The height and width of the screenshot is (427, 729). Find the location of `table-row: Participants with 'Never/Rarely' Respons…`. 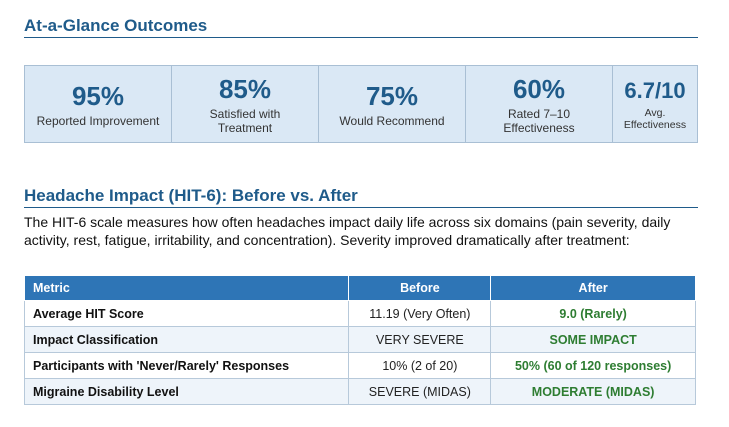

table-row: Participants with 'Never/Rarely' Respons… is located at coordinates (359, 365).